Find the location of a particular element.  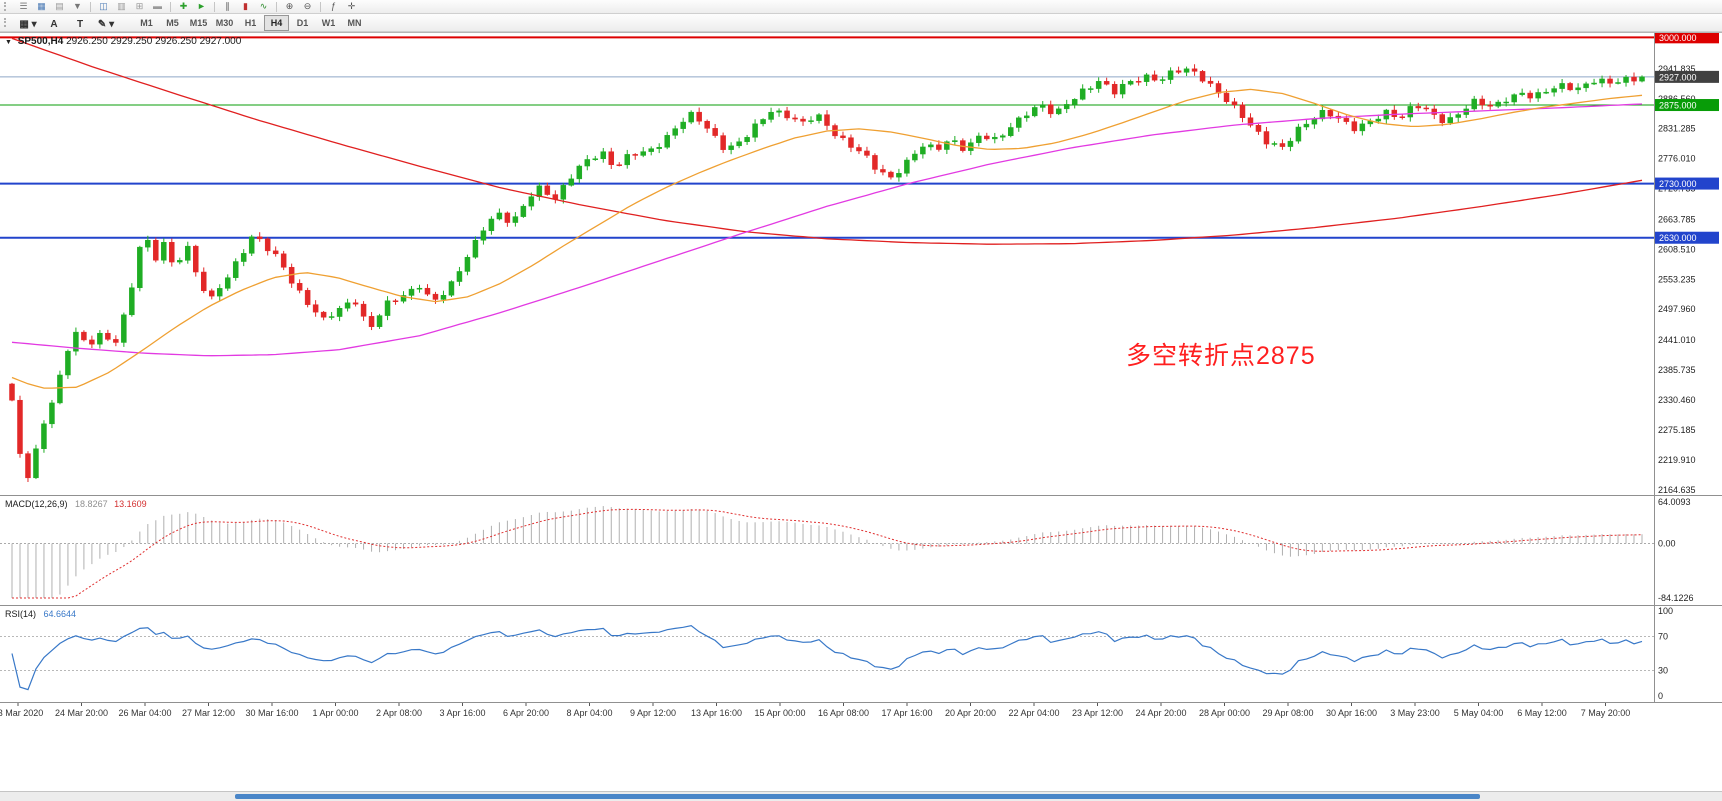

price-level-badge: 2630.000 is located at coordinates (1687, 237).